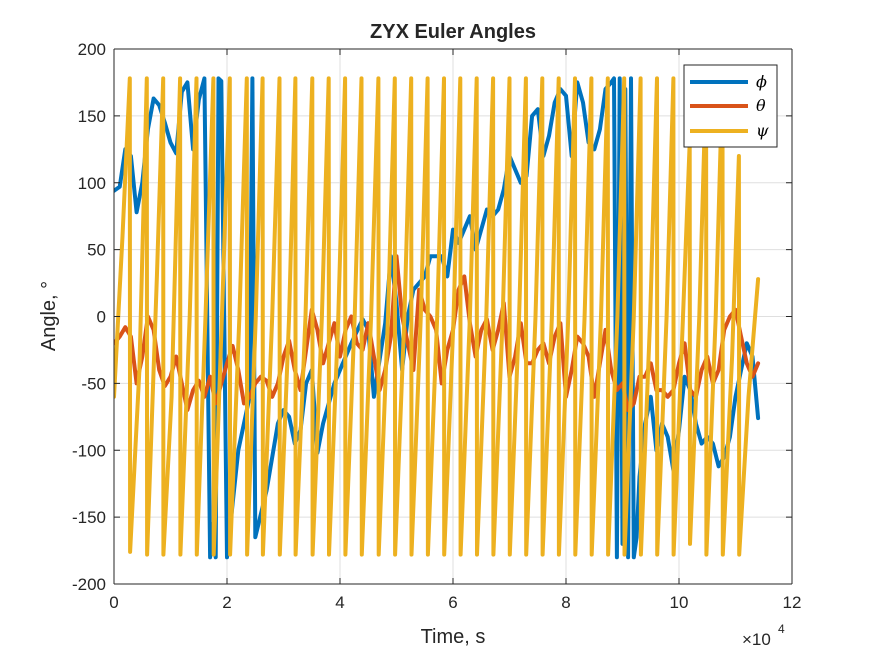 This screenshot has height=656, width=875. What do you see at coordinates (339, 602) in the screenshot?
I see `x-tick-label: 4` at bounding box center [339, 602].